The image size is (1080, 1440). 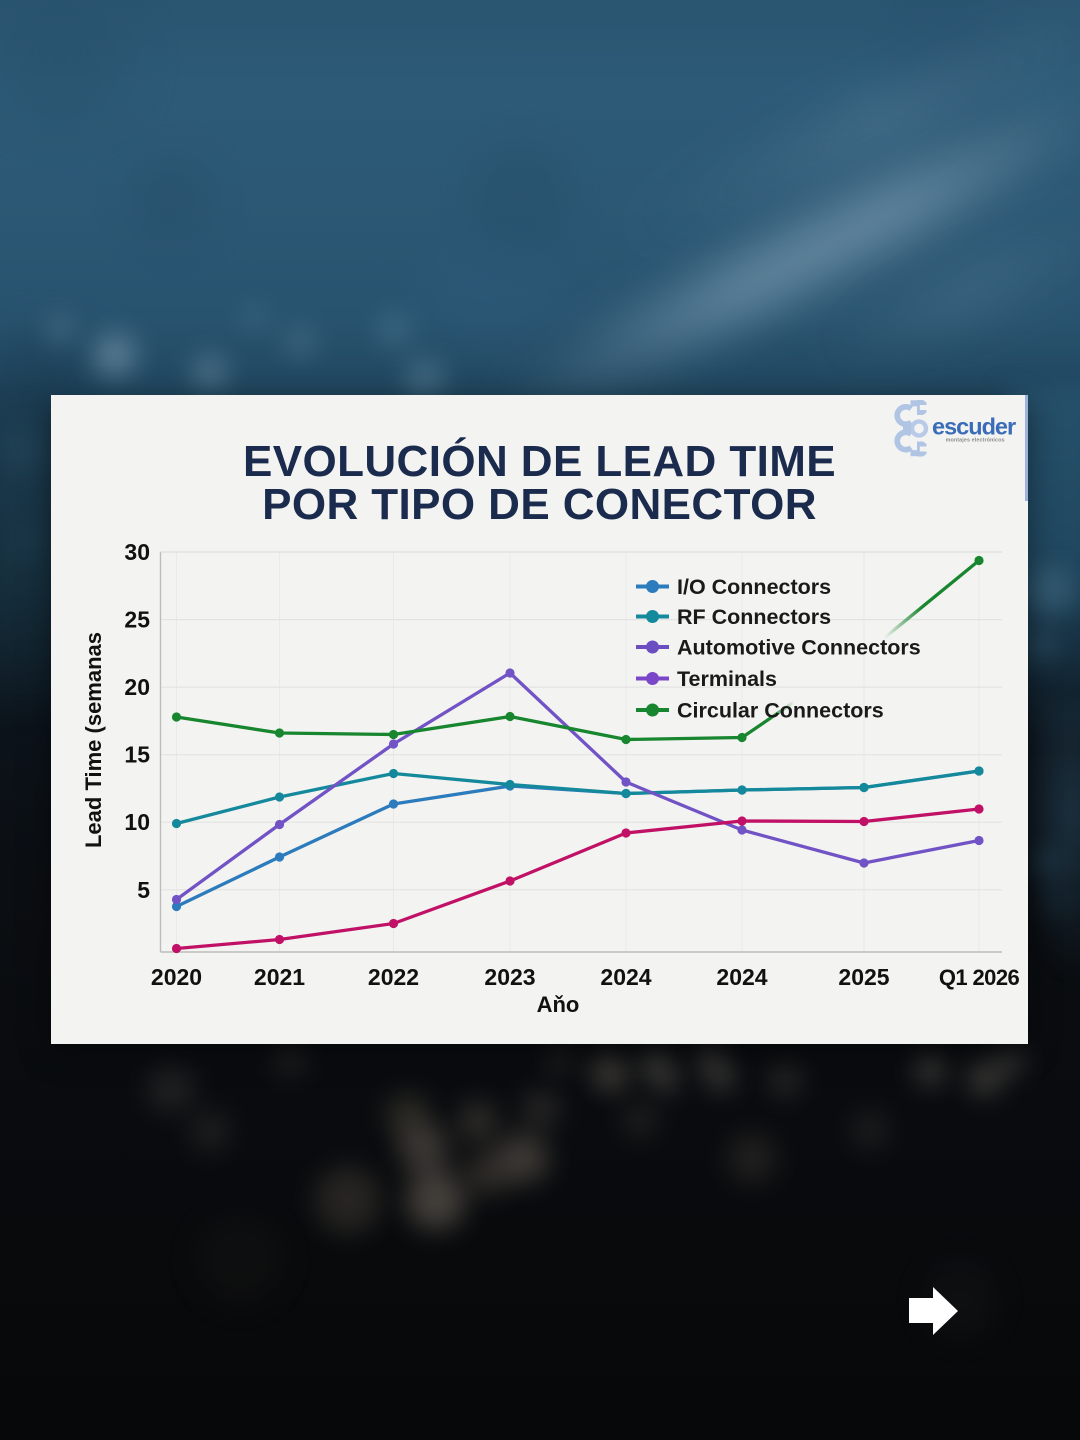 I want to click on svg-text: Aňo, so click(x=558, y=1004).